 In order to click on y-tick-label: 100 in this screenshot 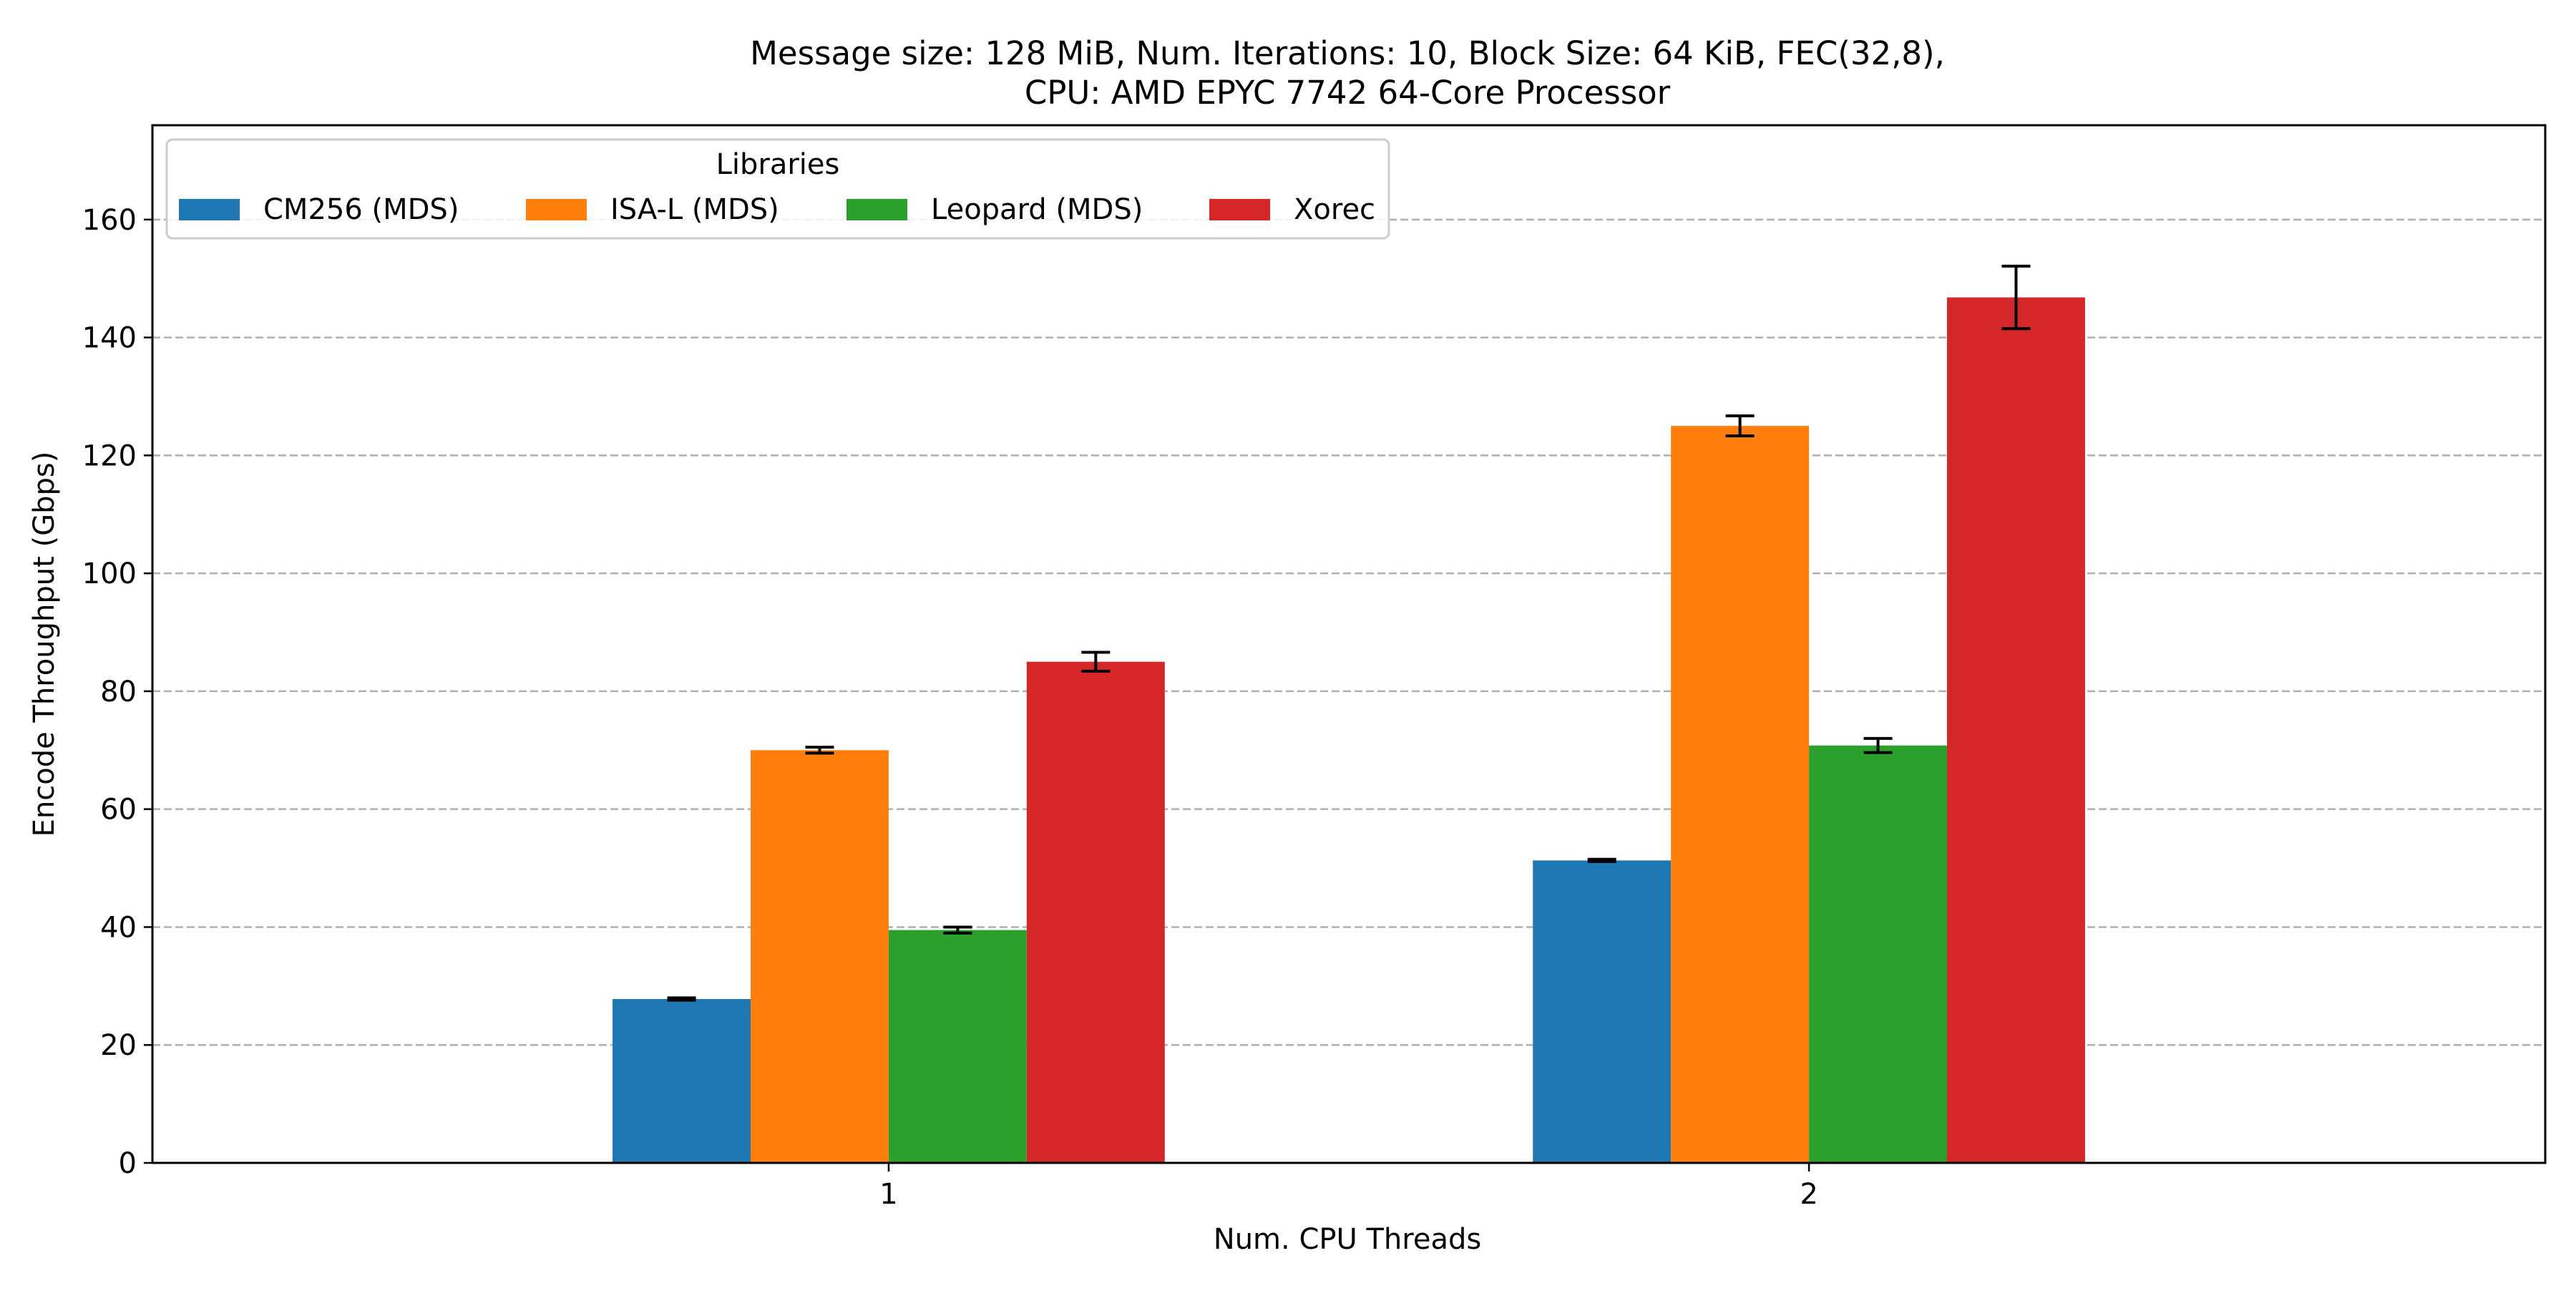, I will do `click(109, 573)`.